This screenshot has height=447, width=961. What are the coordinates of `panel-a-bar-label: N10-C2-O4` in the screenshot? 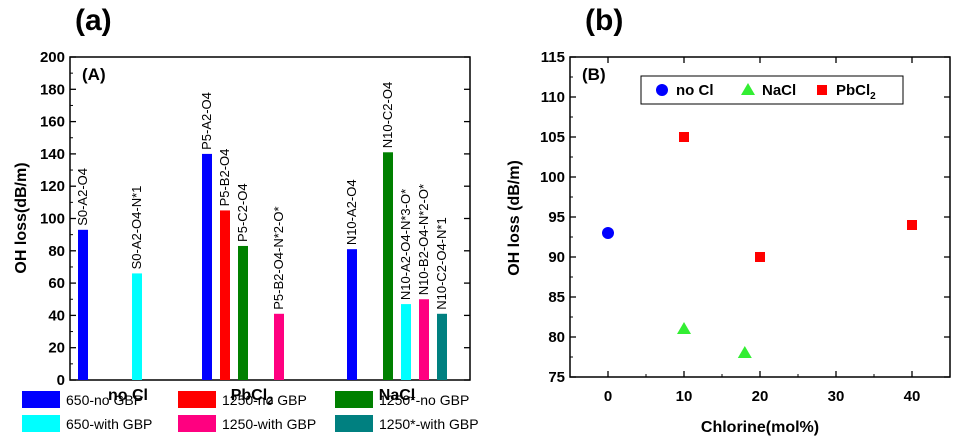 It's located at (387, 115).